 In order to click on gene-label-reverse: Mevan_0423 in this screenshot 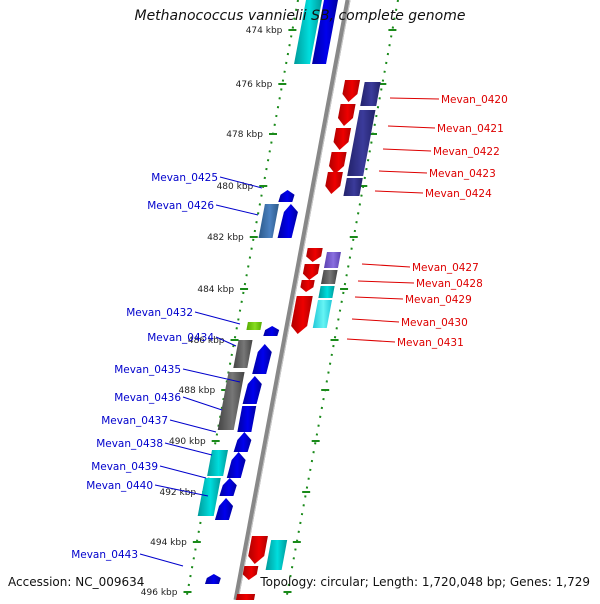, I will do `click(462, 174)`.